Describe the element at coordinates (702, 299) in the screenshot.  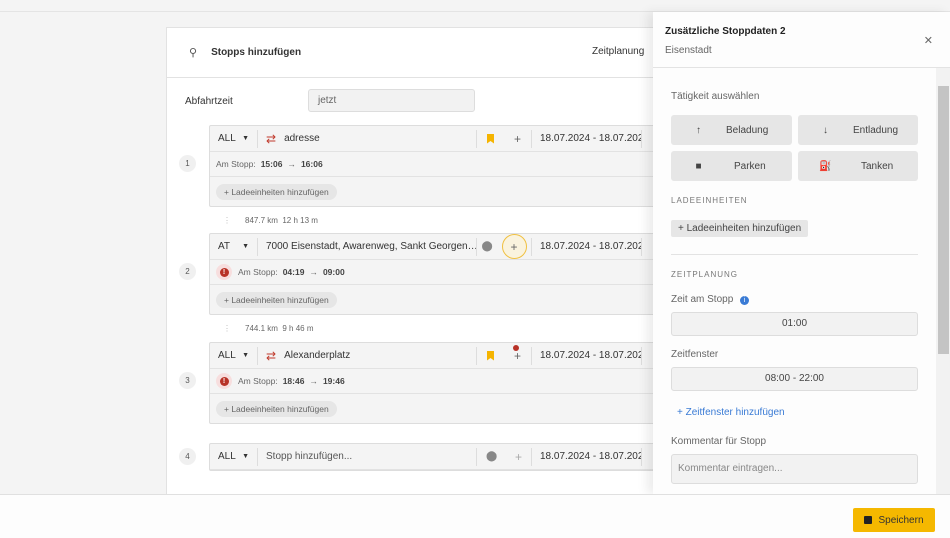
I see `time-at-stop-text: Zeit am Stopp` at that location.